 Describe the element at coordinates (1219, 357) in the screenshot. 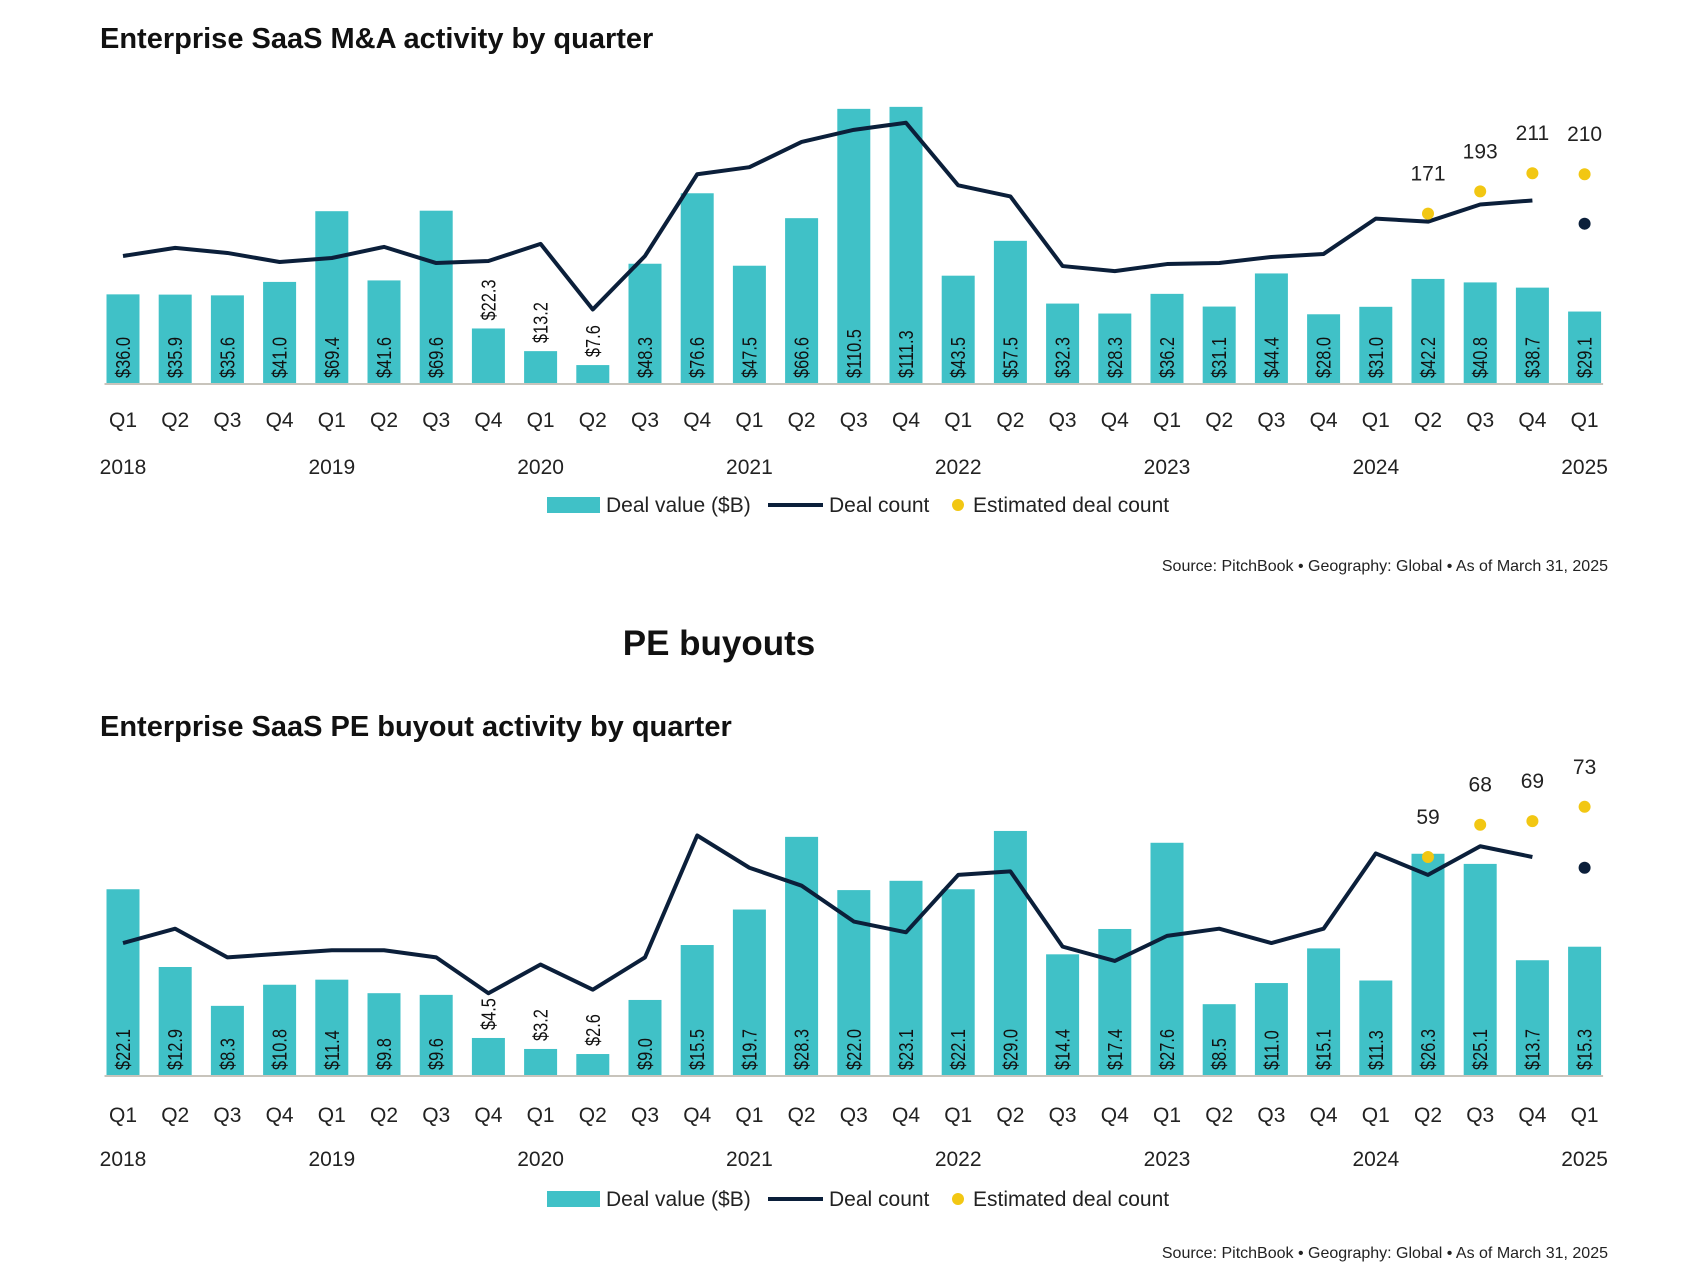

I see `bar-value-label: $31.1` at that location.